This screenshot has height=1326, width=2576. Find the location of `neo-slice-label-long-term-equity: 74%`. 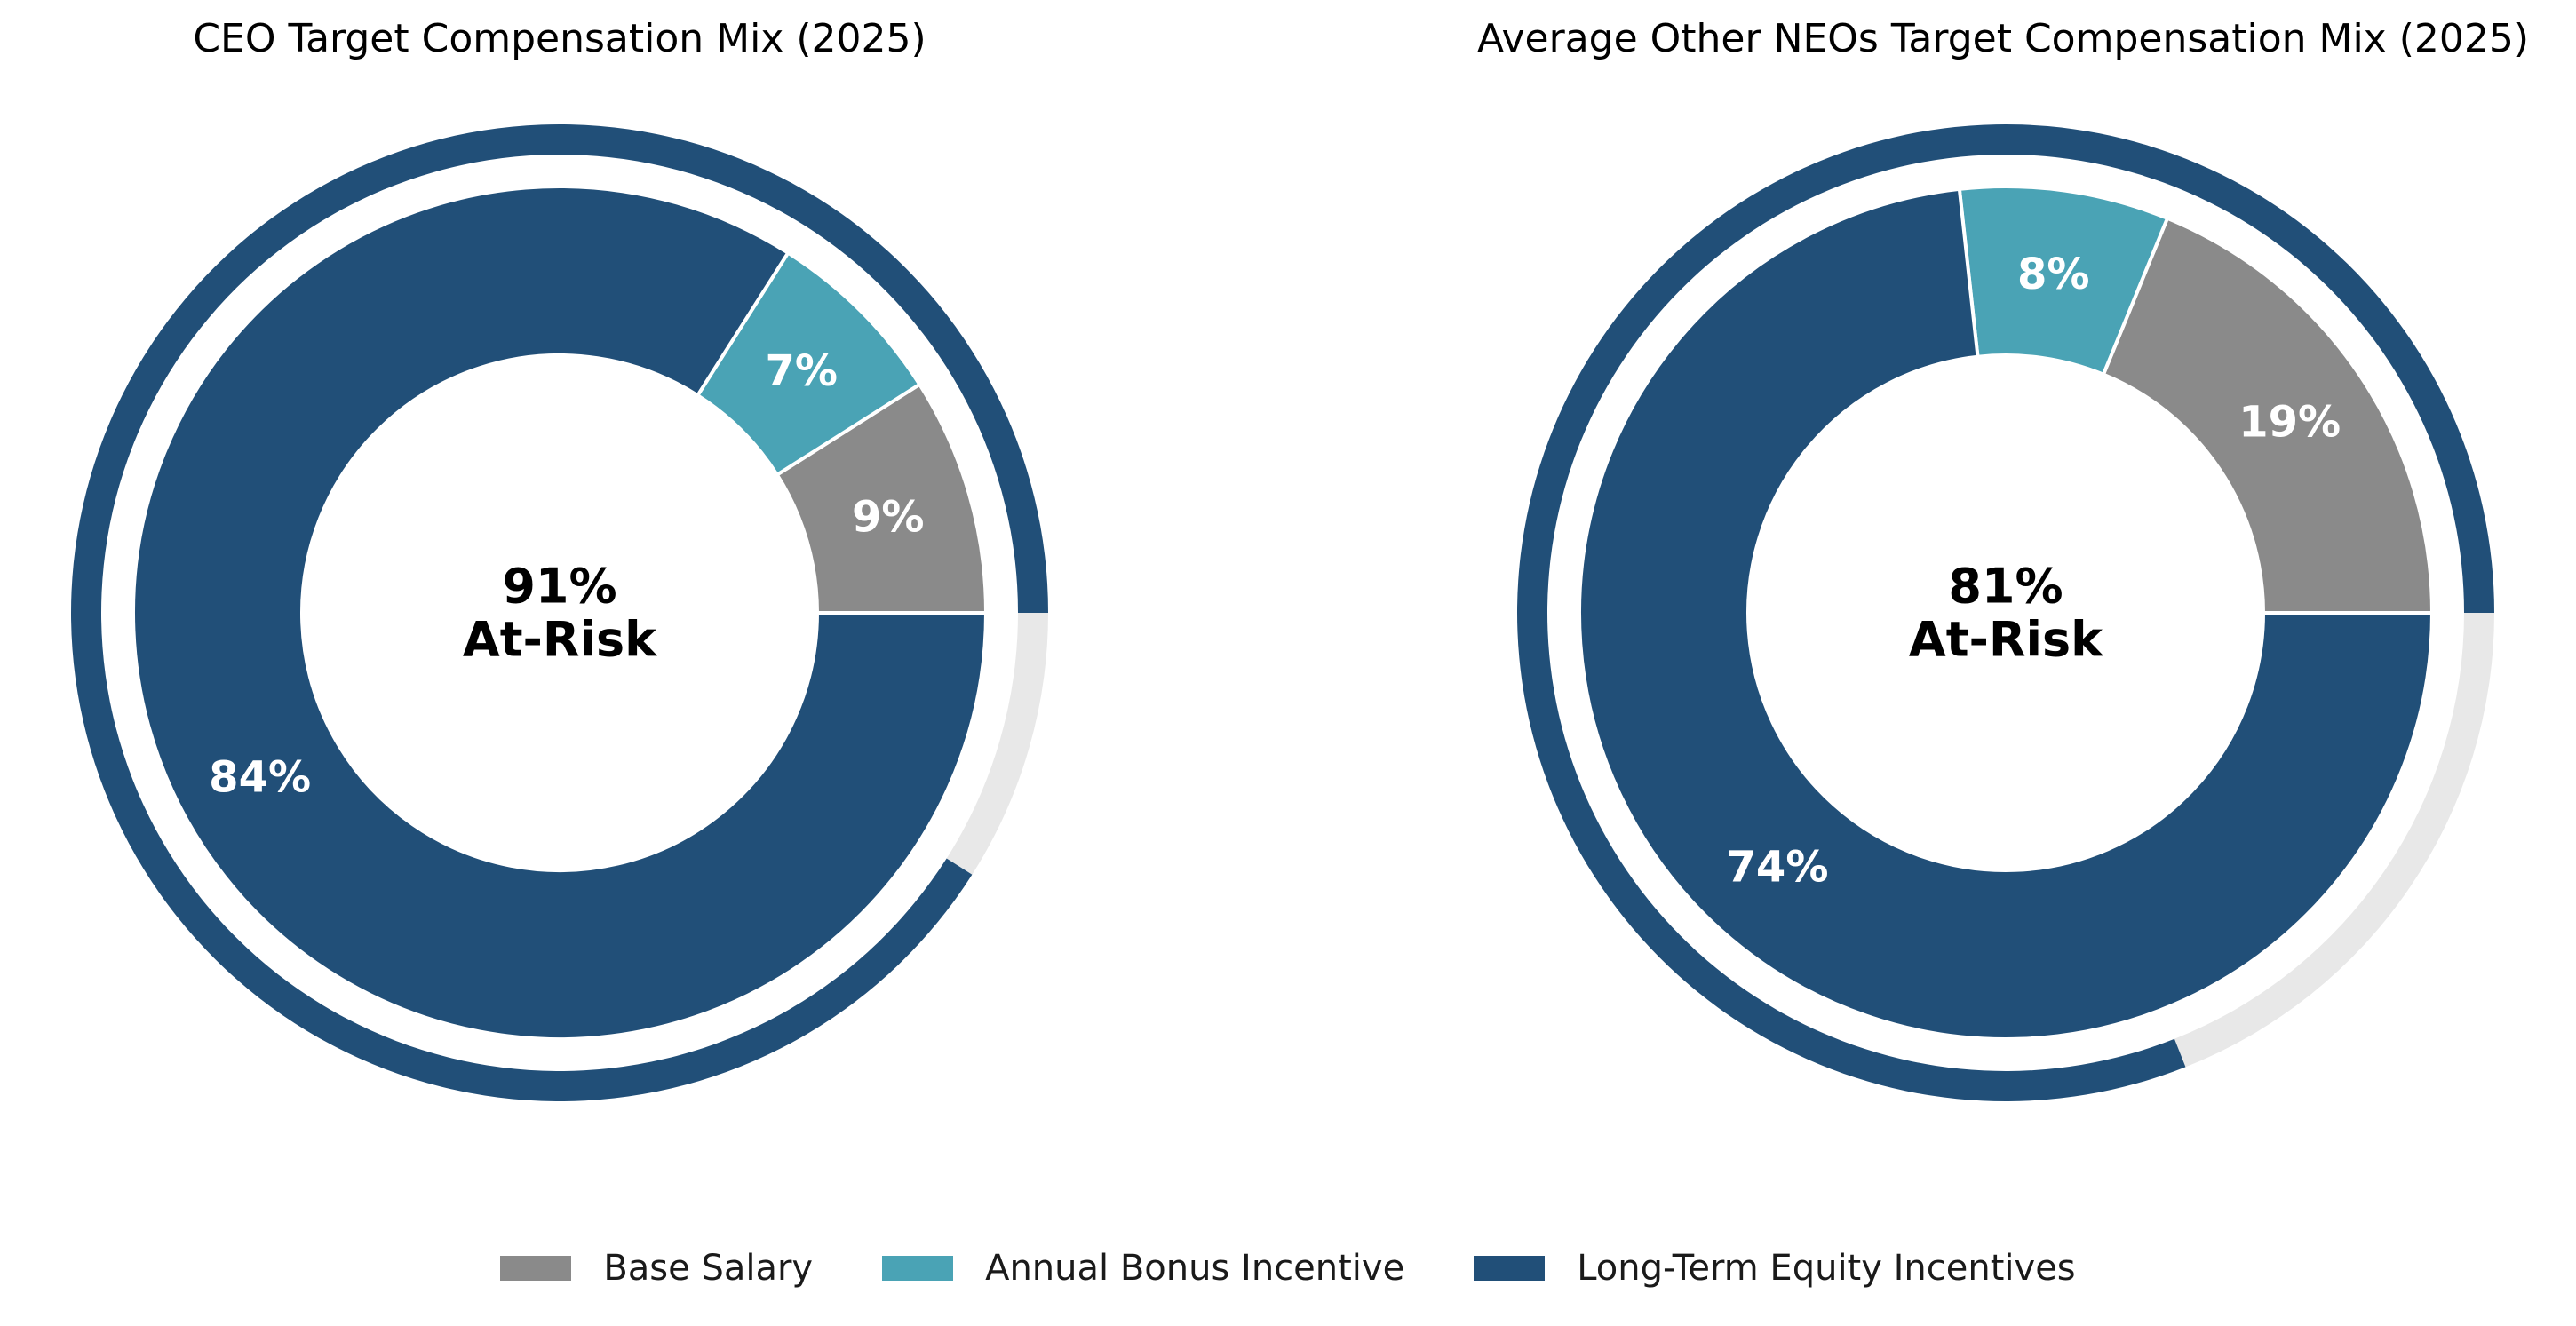

neo-slice-label-long-term-equity: 74% is located at coordinates (1778, 868).